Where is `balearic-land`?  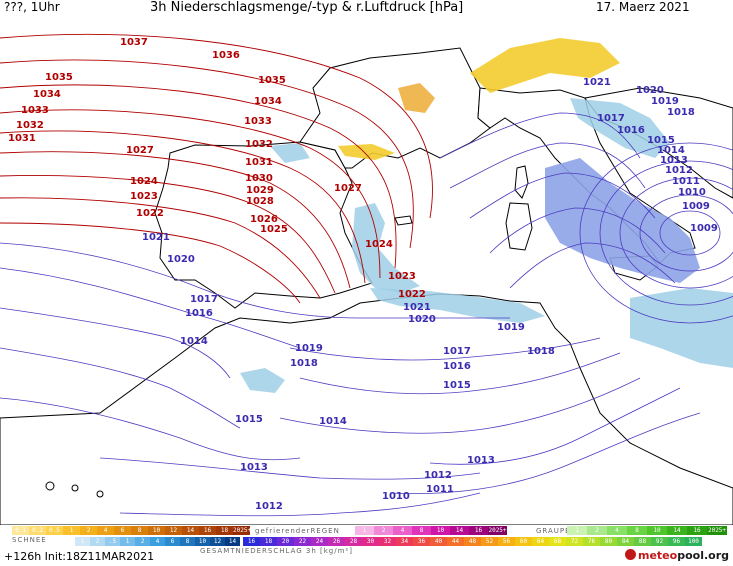 balearic-land is located at coordinates (403, 220).